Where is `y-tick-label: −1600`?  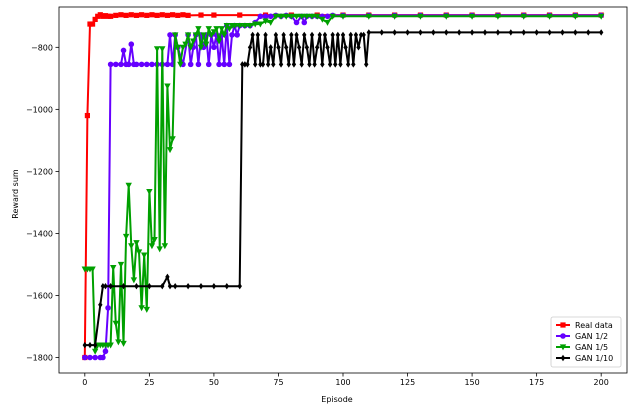
y-tick-label: −1600 is located at coordinates (39, 295).